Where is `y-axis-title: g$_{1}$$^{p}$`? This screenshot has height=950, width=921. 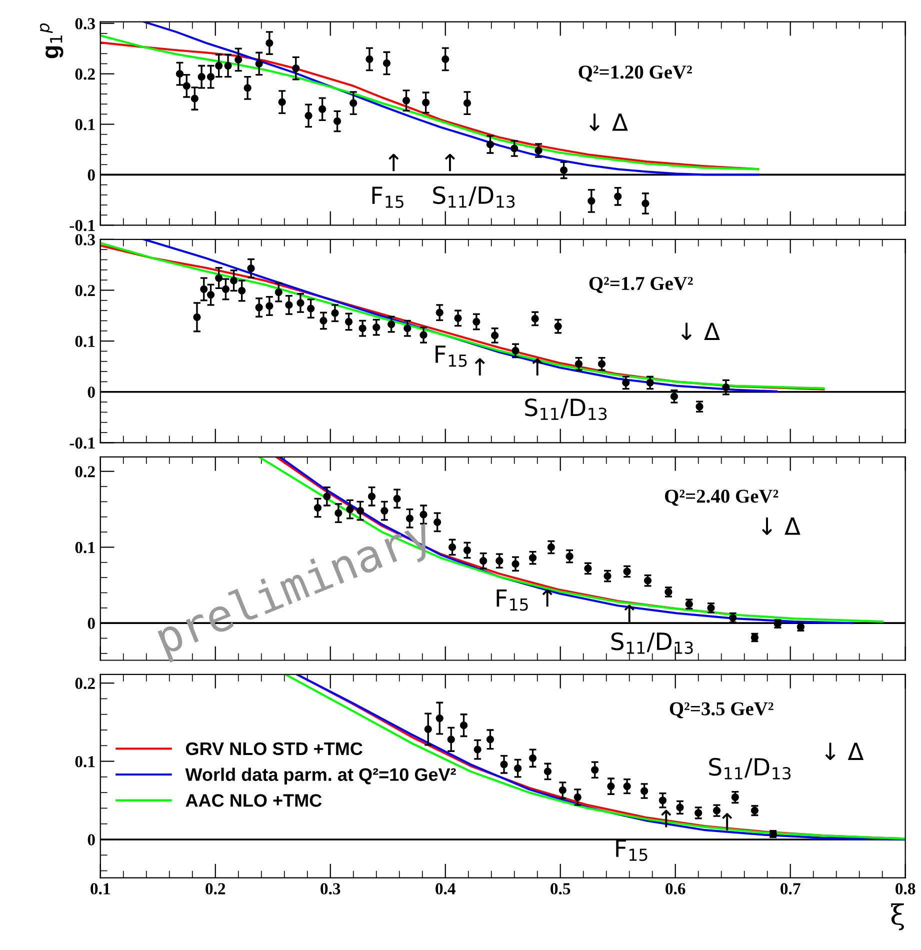 y-axis-title: g$_{1}$$^{p}$ is located at coordinates (52, 40).